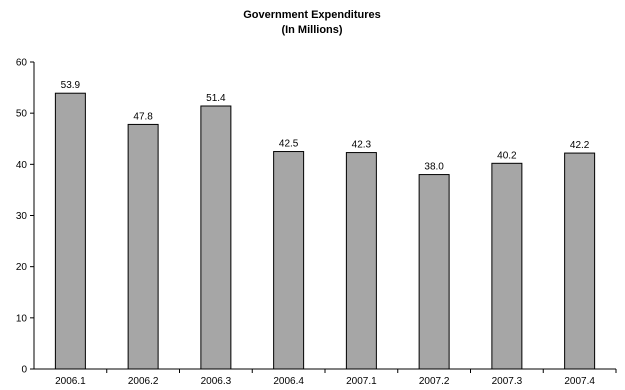 Image resolution: width=625 pixels, height=390 pixels. Describe the element at coordinates (288, 381) in the screenshot. I see `x-category-label-2006.4: 2006.4` at that location.